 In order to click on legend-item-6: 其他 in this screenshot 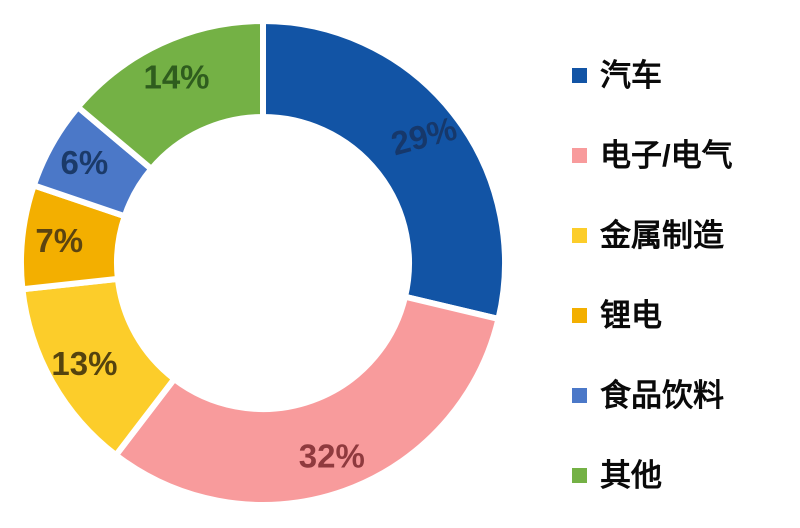, I will do `click(652, 475)`.